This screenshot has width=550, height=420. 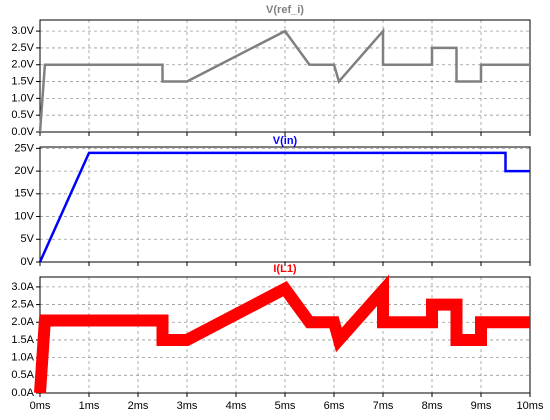 What do you see at coordinates (22, 375) in the screenshot?
I see `y-tick-label: 0.5A` at bounding box center [22, 375].